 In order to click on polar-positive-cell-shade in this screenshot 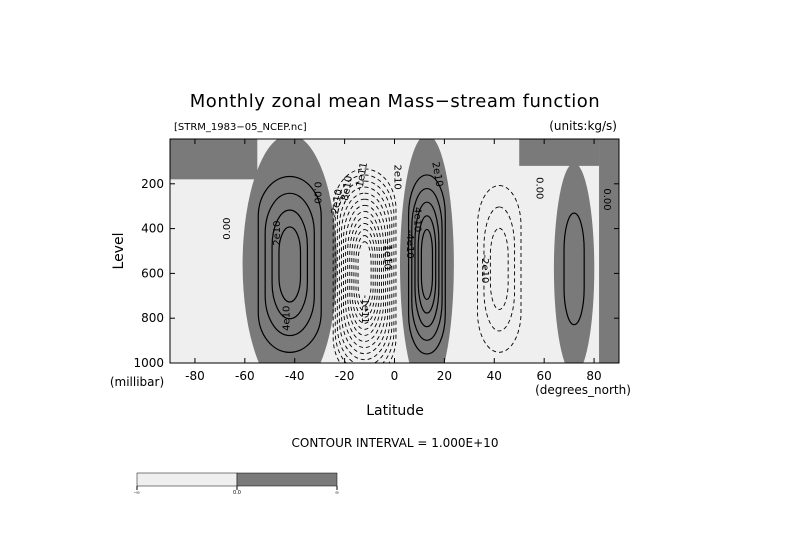, I will do `click(574, 263)`.